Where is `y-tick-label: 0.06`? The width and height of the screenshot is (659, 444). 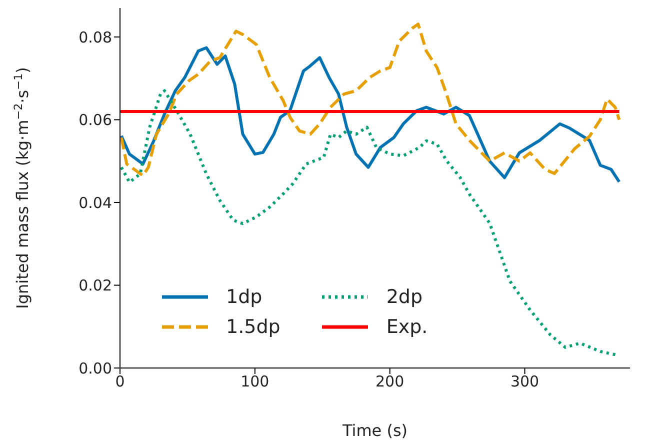 y-tick-label: 0.06 is located at coordinates (95, 120).